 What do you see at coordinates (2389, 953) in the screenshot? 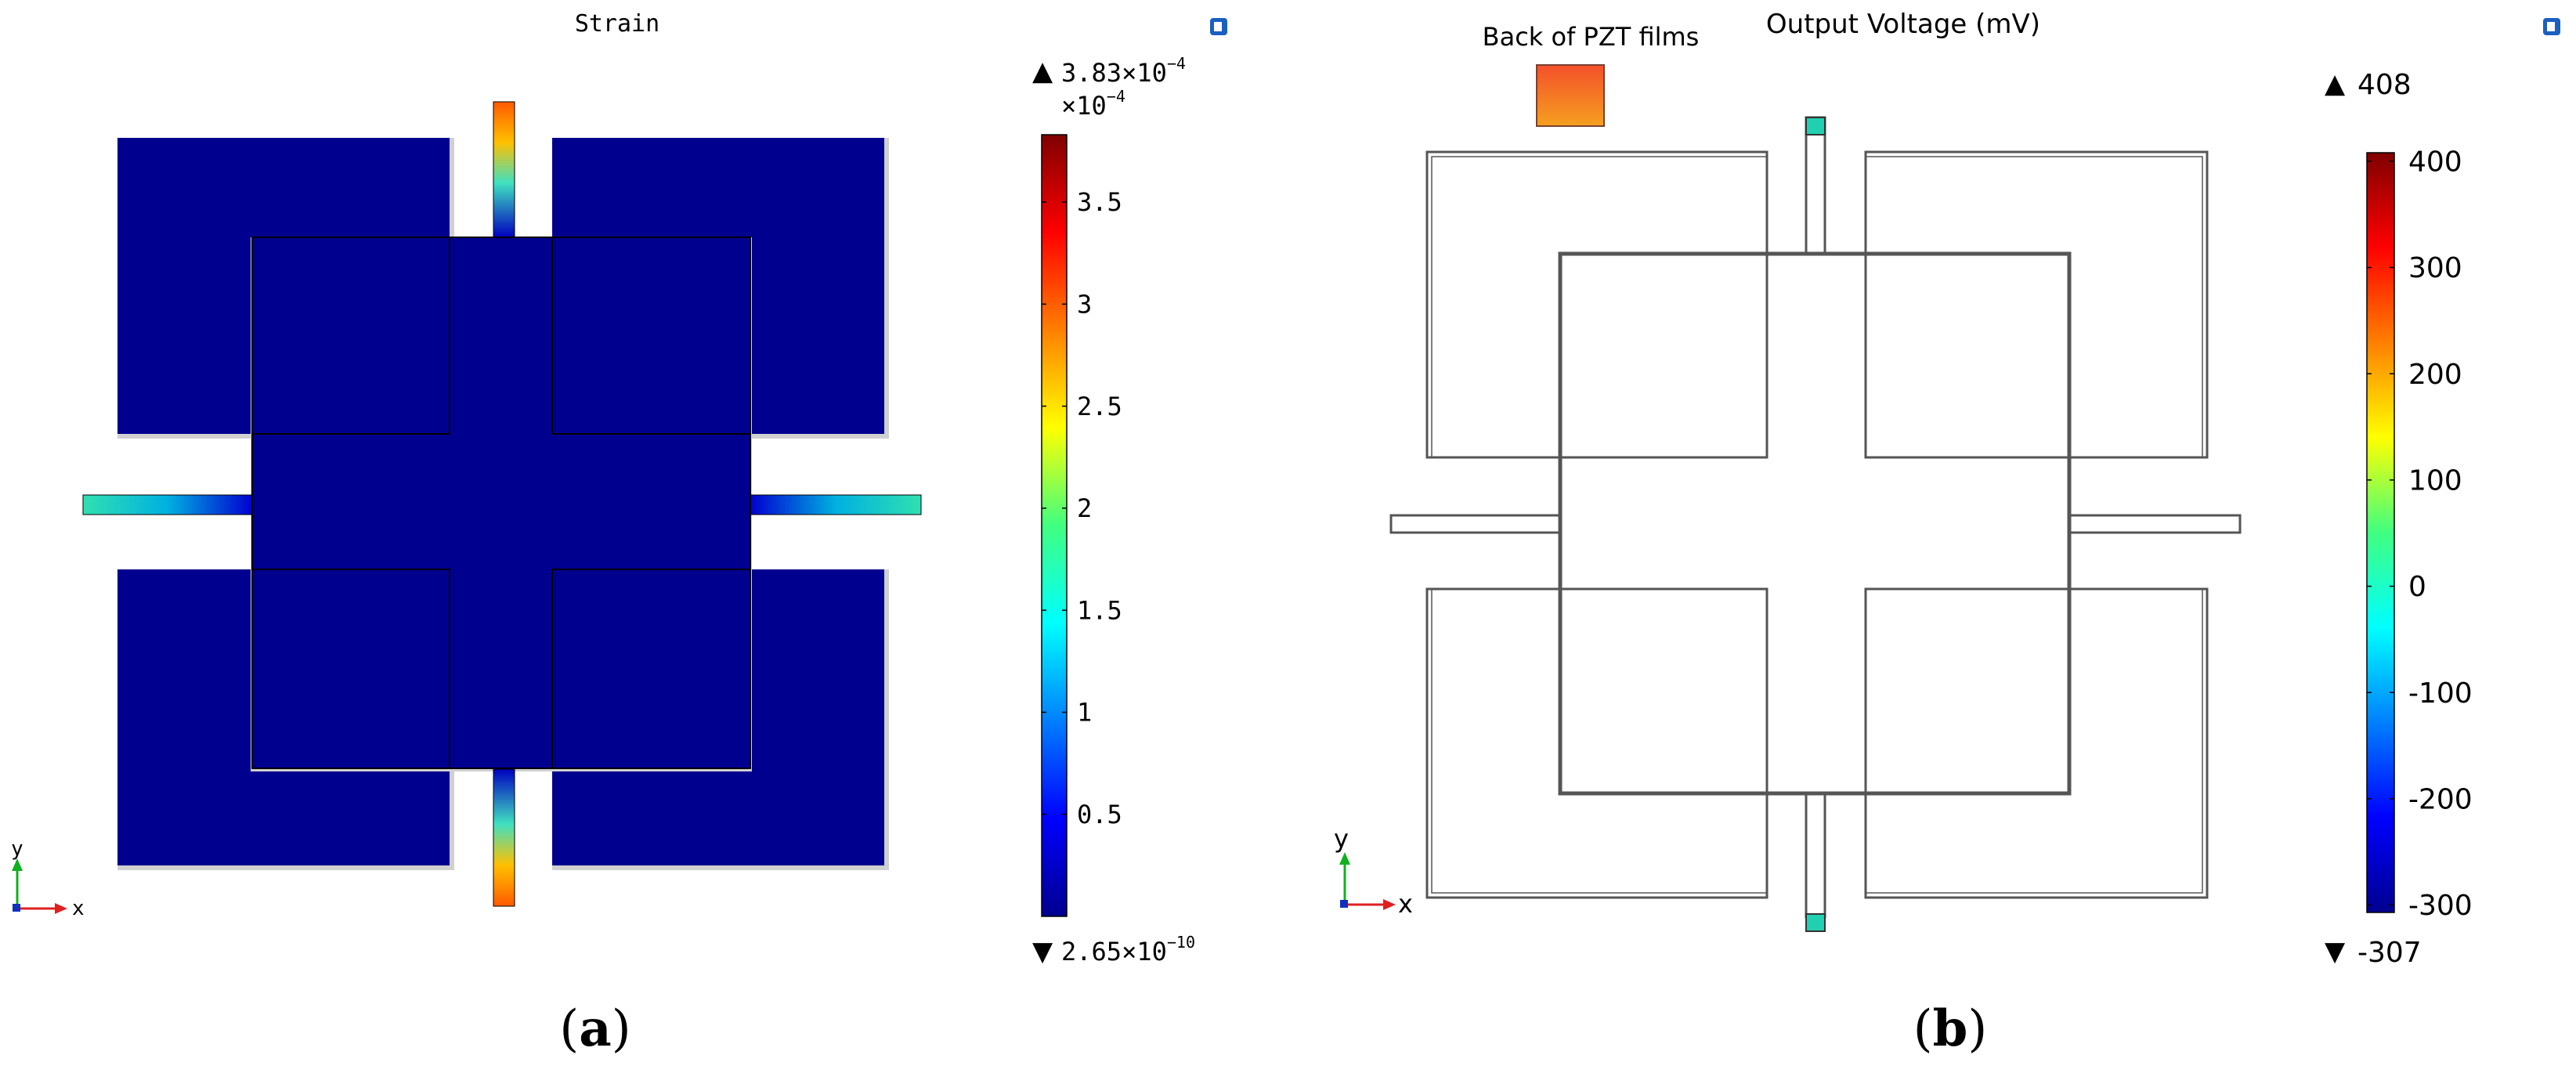
I see `legend-min-value-b: -307` at bounding box center [2389, 953].